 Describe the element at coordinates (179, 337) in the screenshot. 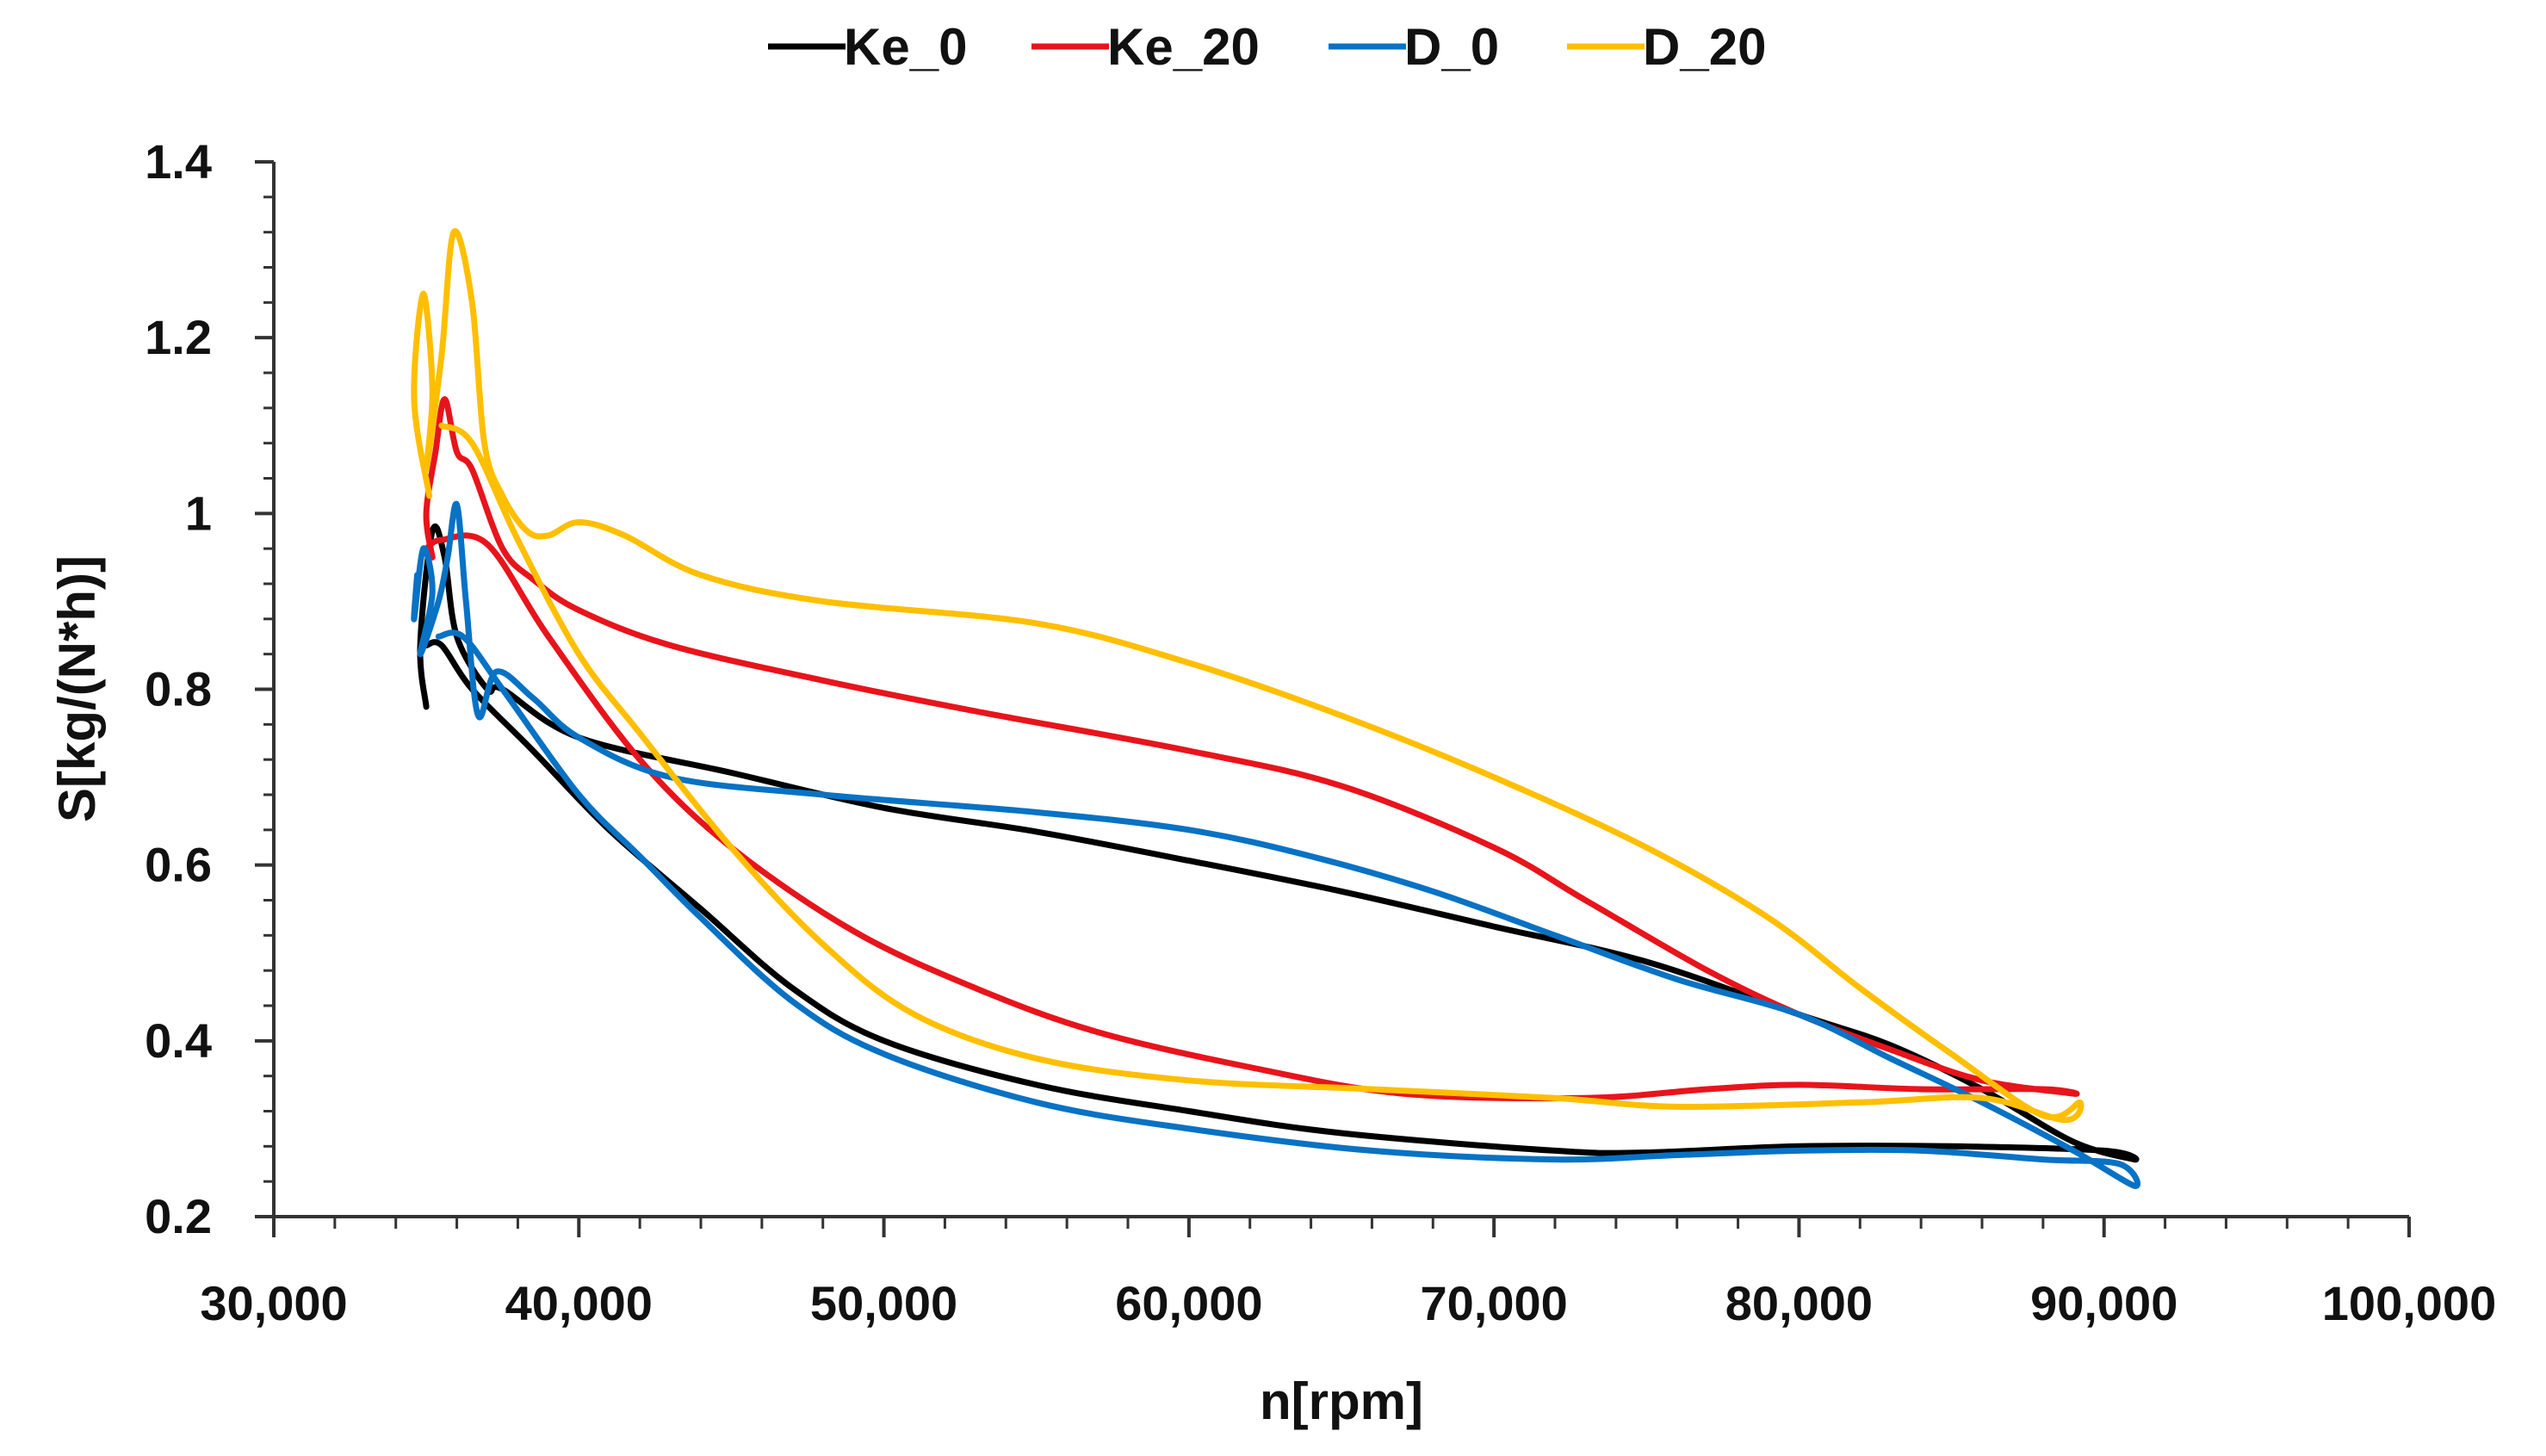

I see `y-tick-label: 1.2` at that location.